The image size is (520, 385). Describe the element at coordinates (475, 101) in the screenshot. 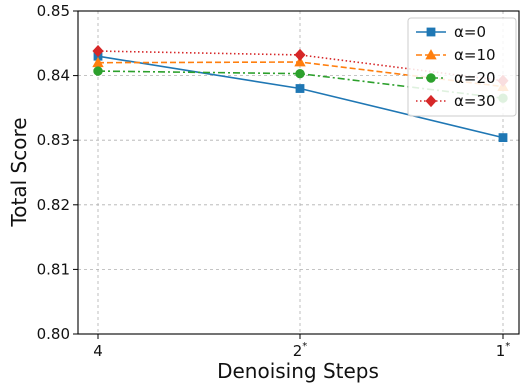

I see `legend-label: α=30` at that location.